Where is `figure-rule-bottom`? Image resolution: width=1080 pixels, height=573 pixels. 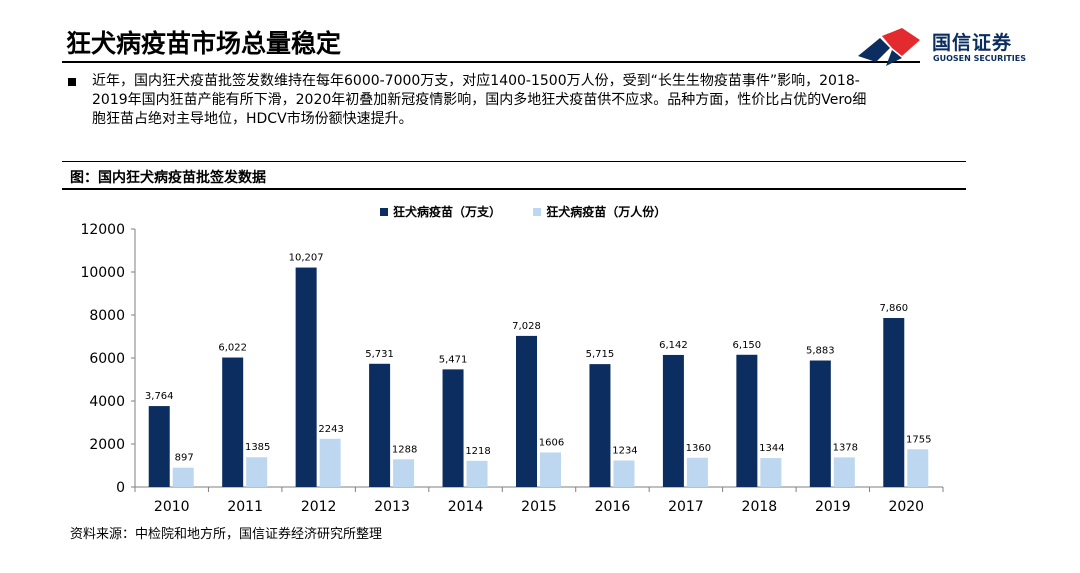
figure-rule-bottom is located at coordinates (514, 189).